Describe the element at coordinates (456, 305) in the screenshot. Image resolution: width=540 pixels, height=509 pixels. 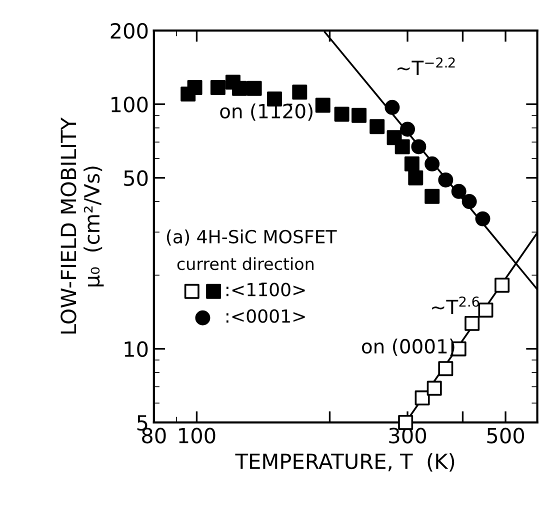
I see `annotation: ~T$^{2.6}$` at that location.